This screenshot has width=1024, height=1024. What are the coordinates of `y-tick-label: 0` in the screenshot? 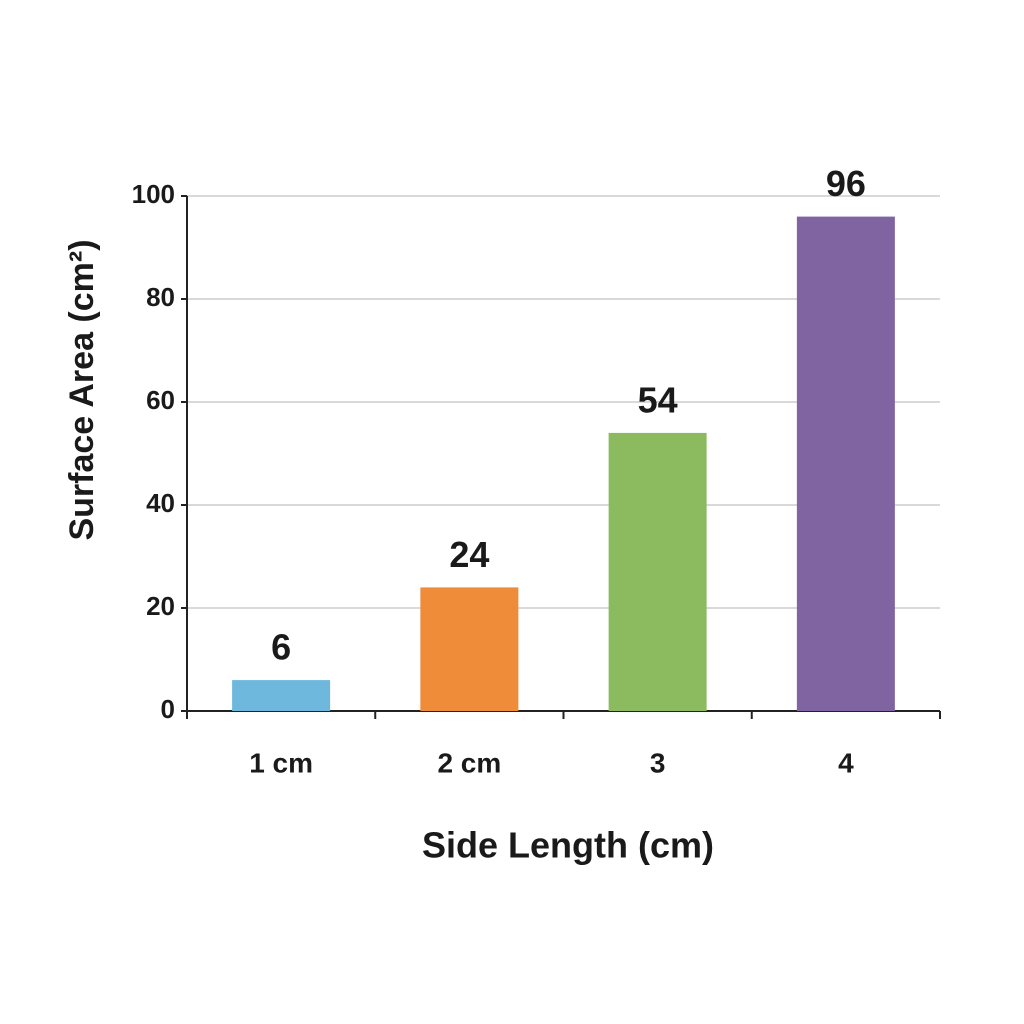 It's located at (168, 709).